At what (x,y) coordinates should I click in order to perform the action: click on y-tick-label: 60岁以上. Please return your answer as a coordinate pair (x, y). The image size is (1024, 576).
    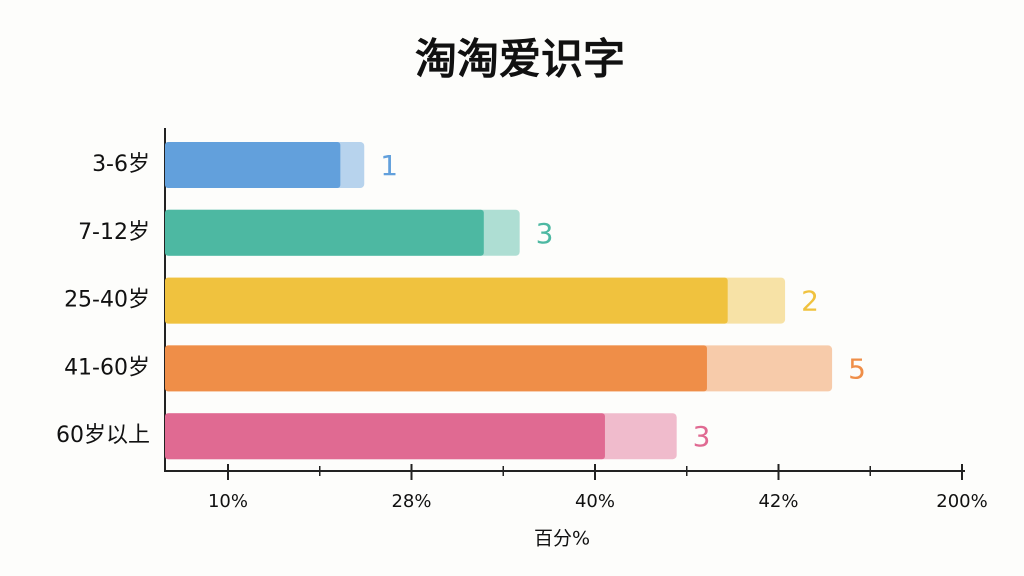
    Looking at the image, I should click on (103, 435).